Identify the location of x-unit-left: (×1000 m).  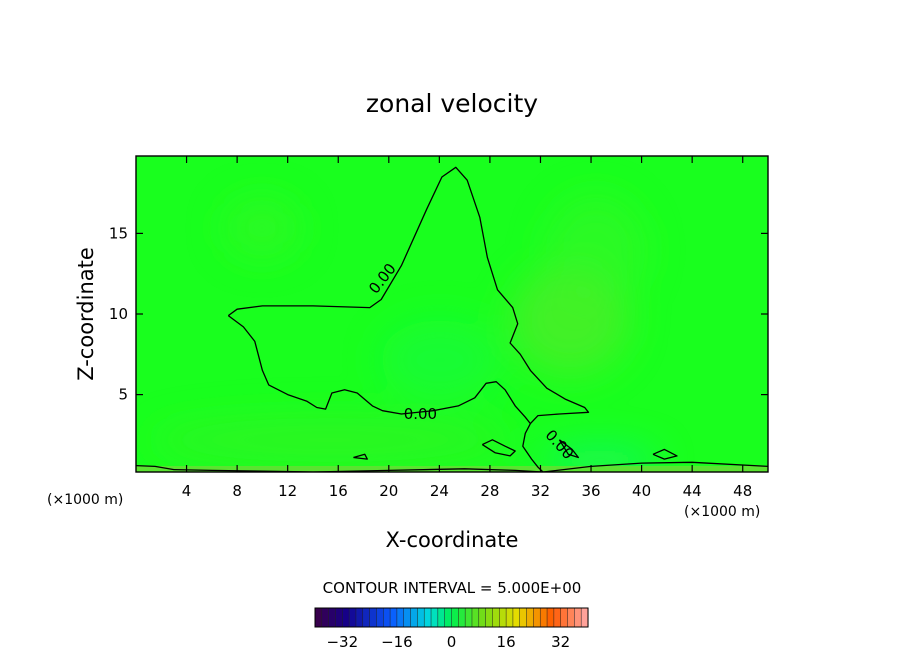
(85, 500).